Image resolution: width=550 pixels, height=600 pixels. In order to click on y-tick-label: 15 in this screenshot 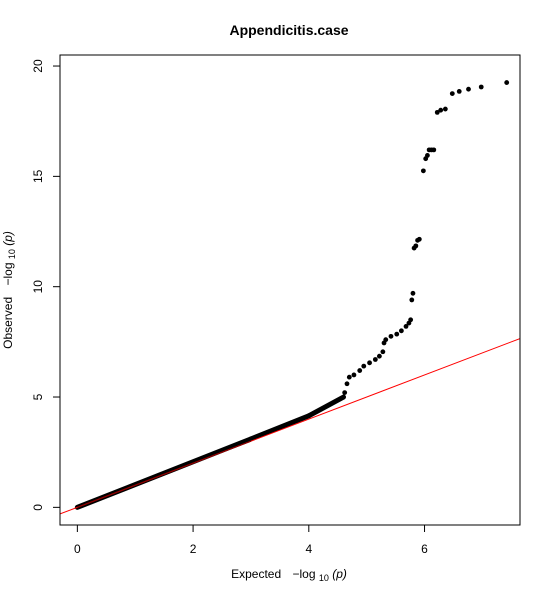, I will do `click(38, 176)`.